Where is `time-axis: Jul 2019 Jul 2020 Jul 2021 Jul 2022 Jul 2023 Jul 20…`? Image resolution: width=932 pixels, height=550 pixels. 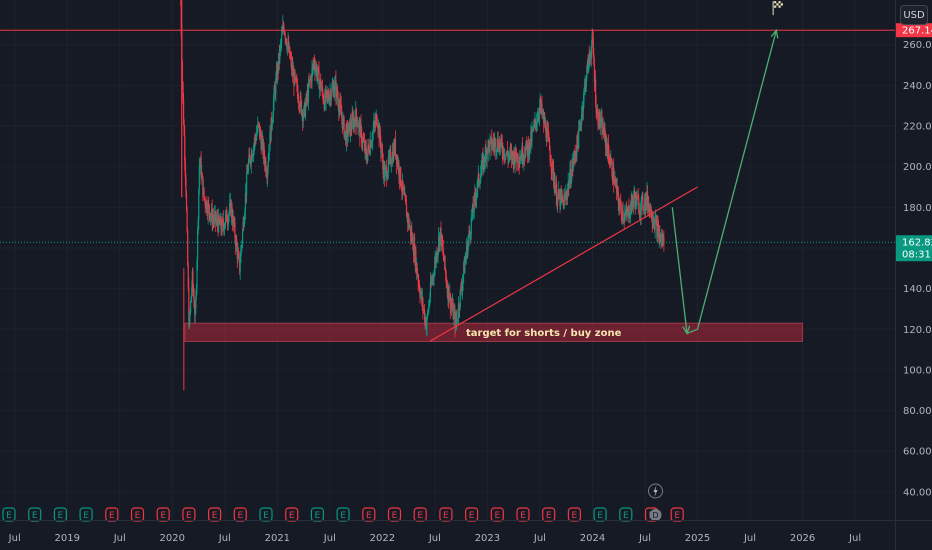 time-axis: Jul 2019 Jul 2020 Jul 2021 Jul 2022 Jul 2023 Jul 20… is located at coordinates (466, 532).